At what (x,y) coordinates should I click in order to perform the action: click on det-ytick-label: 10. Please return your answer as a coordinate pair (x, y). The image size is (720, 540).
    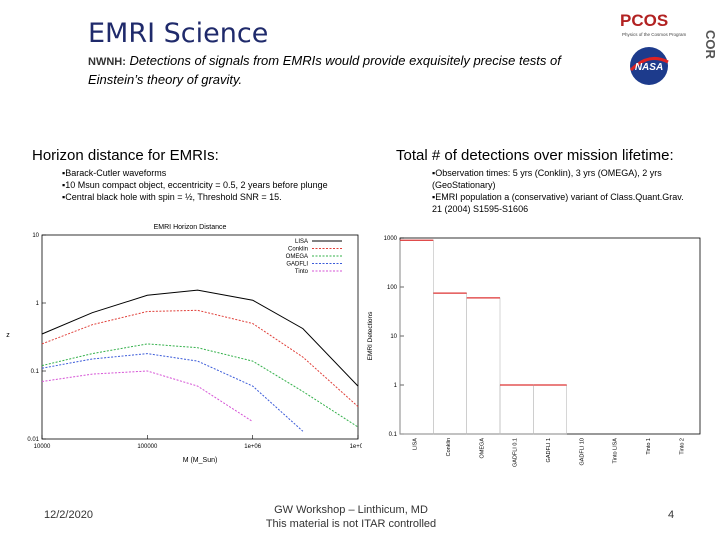
    Looking at the image, I should click on (393, 337).